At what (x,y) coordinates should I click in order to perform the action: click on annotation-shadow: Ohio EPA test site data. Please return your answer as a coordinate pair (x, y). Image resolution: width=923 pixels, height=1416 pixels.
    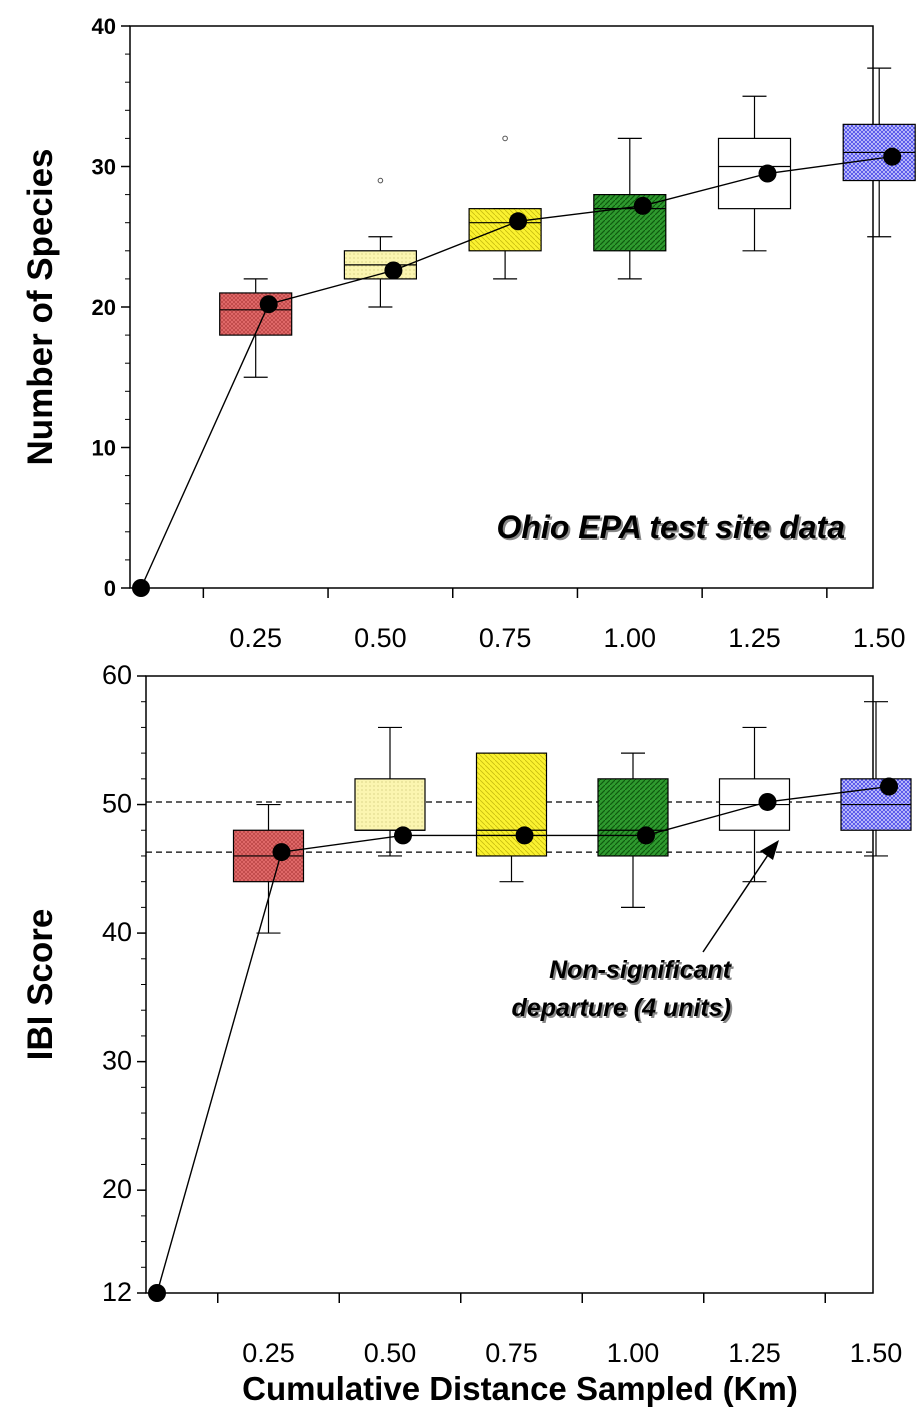
    Looking at the image, I should click on (672, 529).